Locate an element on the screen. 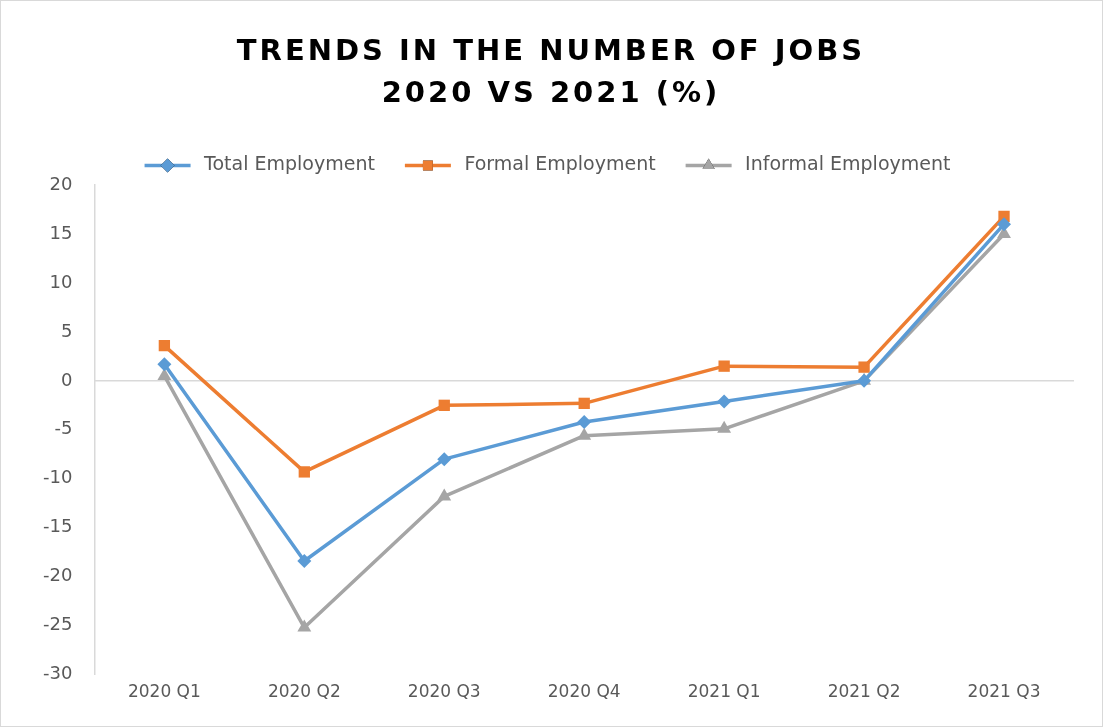 This screenshot has width=1103, height=727. legend-label: Informal Employment is located at coordinates (848, 163).